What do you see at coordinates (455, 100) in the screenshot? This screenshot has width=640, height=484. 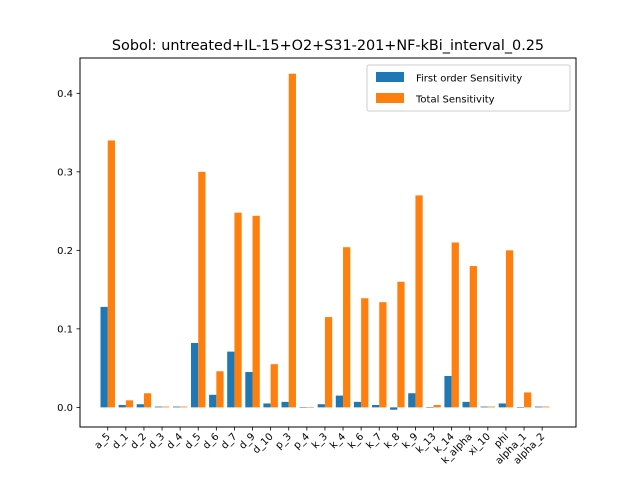 I see `legend-label-total: Total Sensitivity` at bounding box center [455, 100].